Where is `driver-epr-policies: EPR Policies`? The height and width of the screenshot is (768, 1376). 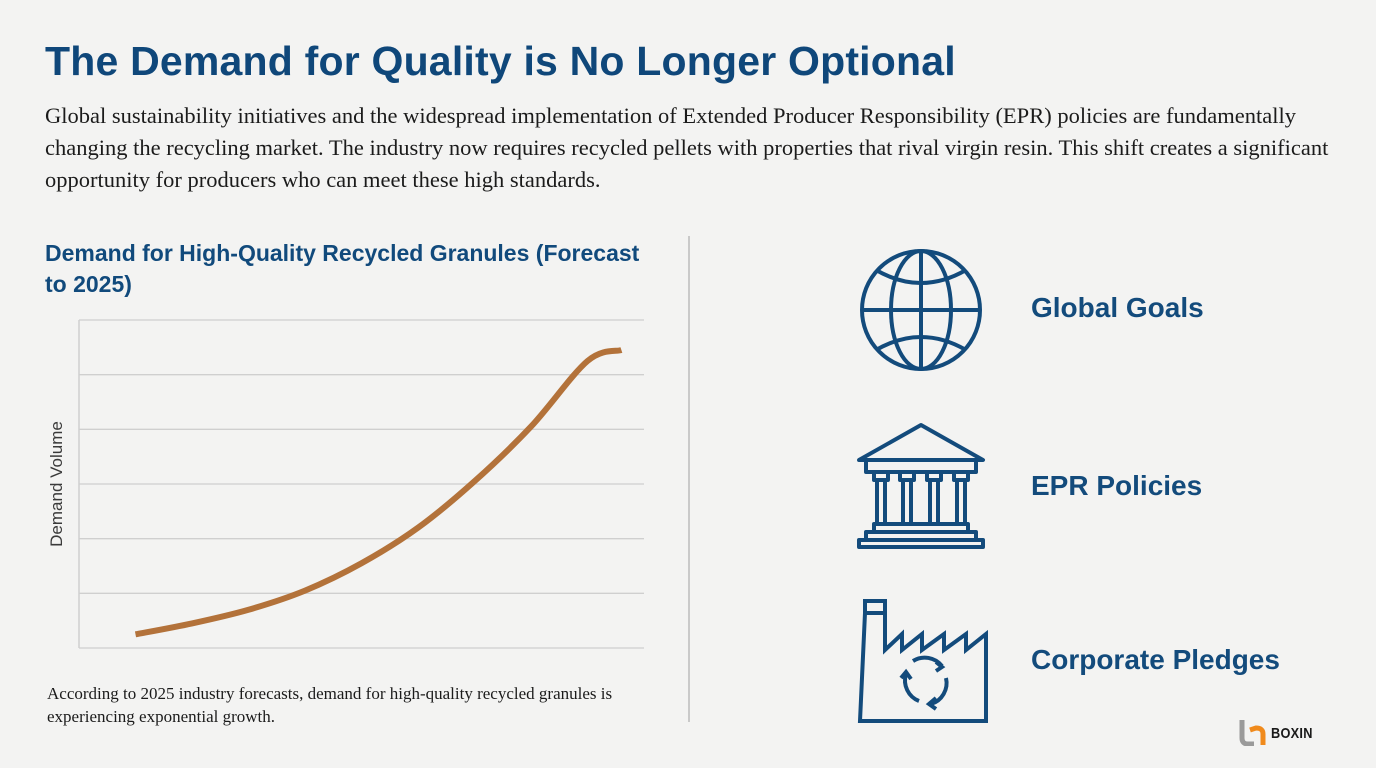 driver-epr-policies: EPR Policies is located at coordinates (1096, 487).